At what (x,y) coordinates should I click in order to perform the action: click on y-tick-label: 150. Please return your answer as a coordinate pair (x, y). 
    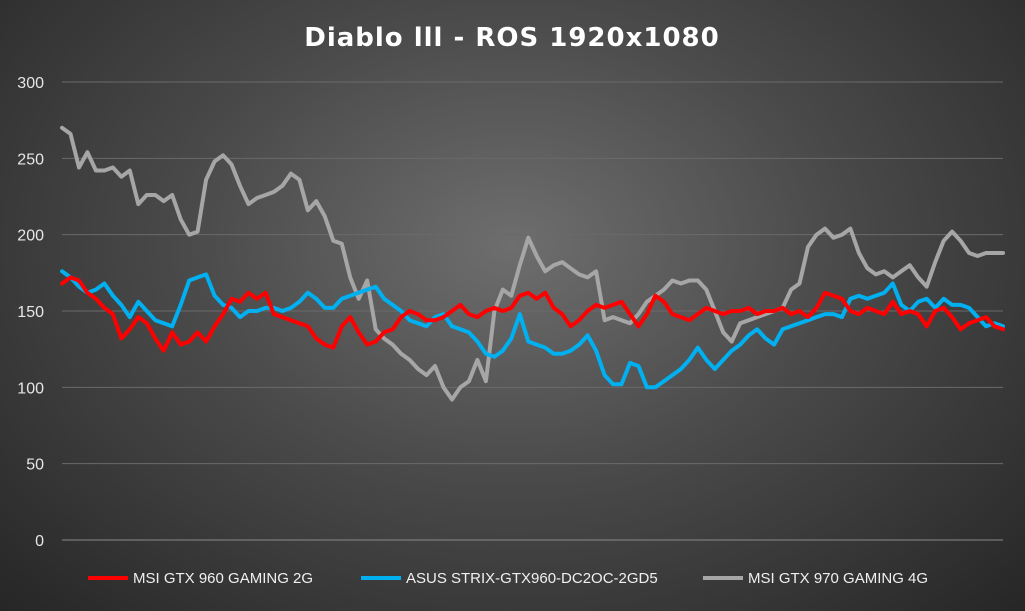
    Looking at the image, I should click on (30, 312).